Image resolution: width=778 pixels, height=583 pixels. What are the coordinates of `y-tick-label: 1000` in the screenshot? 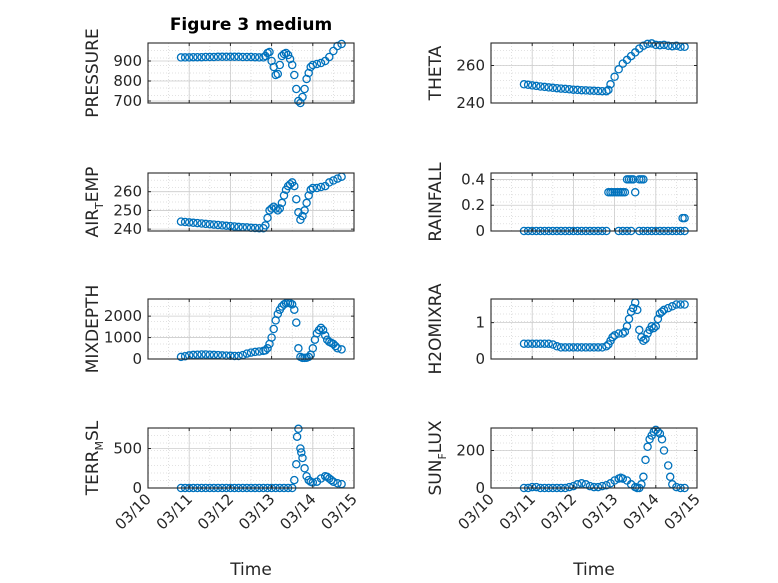 It's located at (123, 338).